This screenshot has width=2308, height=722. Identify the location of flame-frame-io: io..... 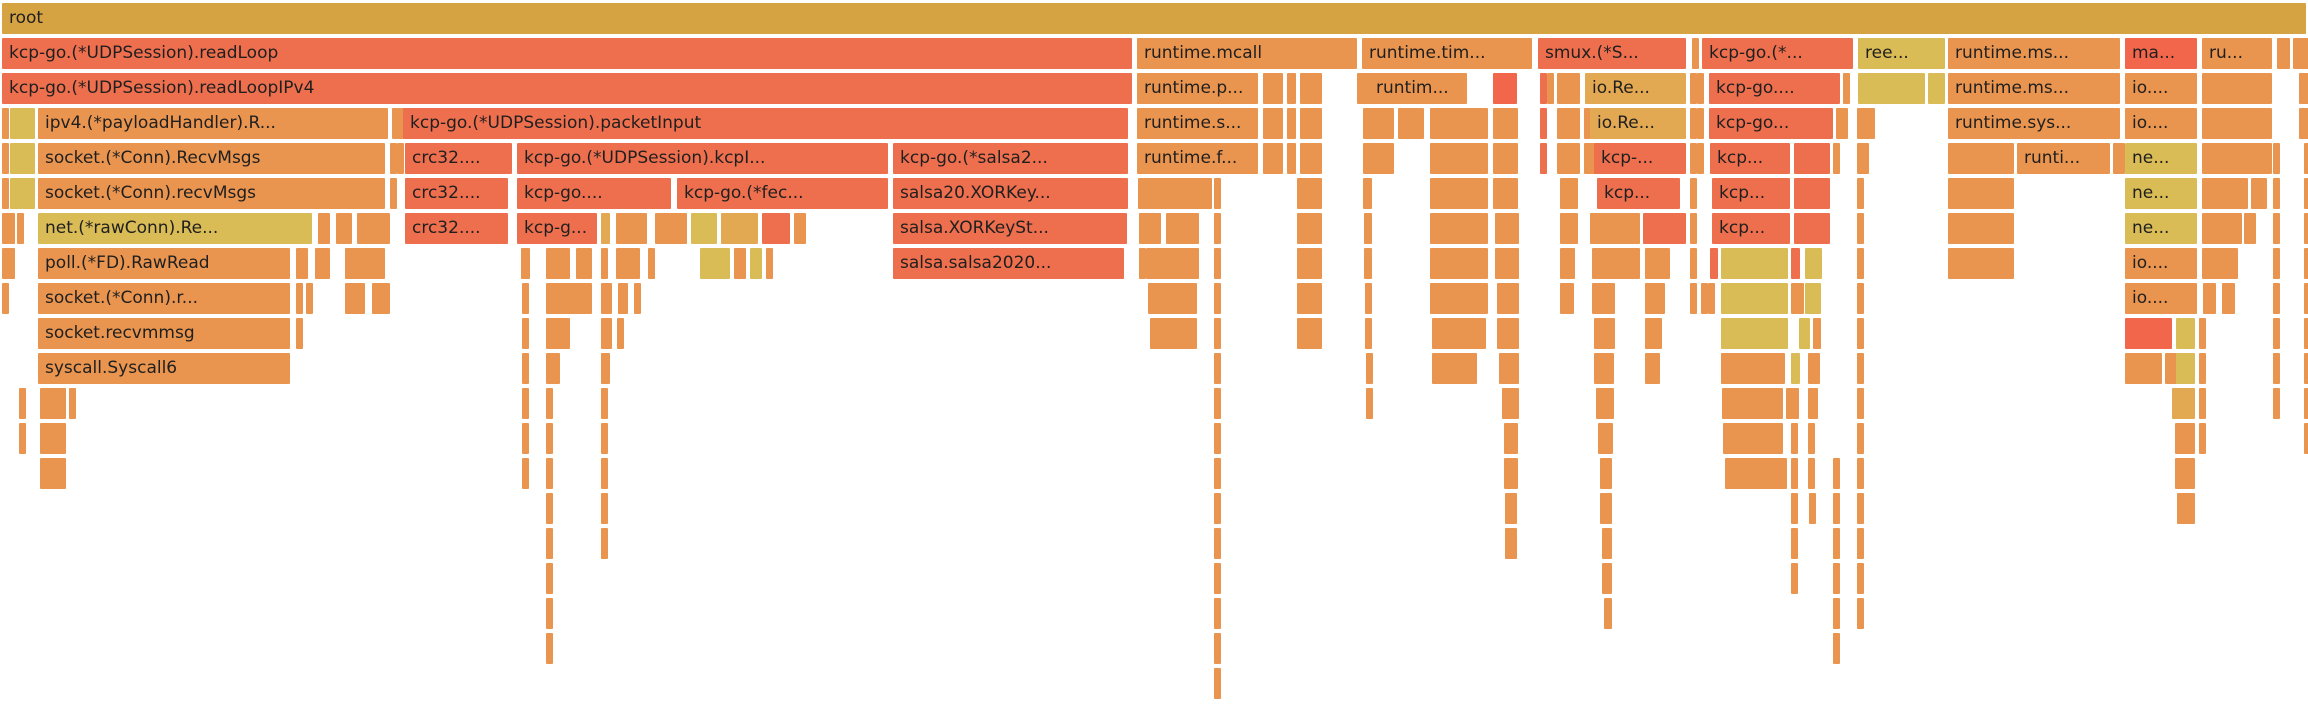
(2161, 298).